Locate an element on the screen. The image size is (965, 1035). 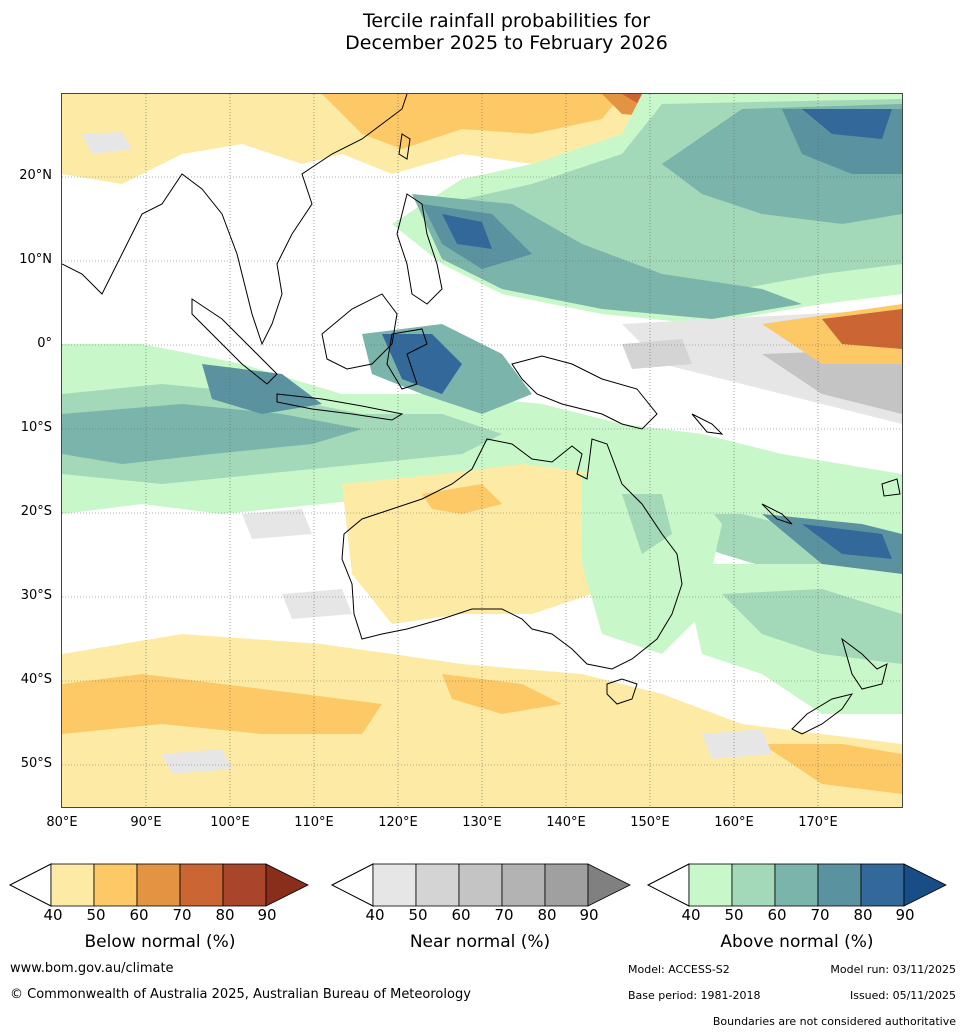
colorbar-near-normal is located at coordinates (480, 885).